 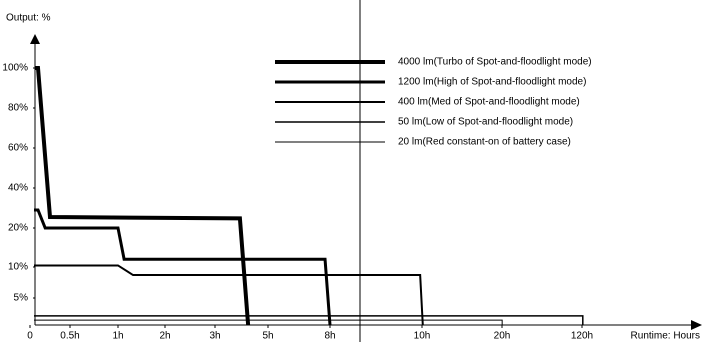 What do you see at coordinates (422, 336) in the screenshot?
I see `x-tick-label: 10h` at bounding box center [422, 336].